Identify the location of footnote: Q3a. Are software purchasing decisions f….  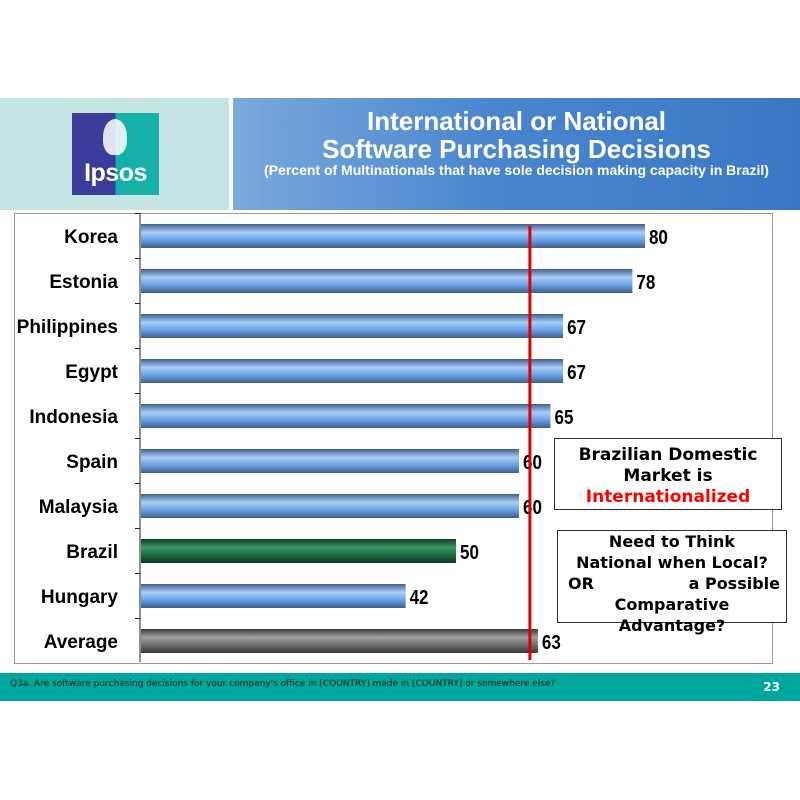
(283, 684).